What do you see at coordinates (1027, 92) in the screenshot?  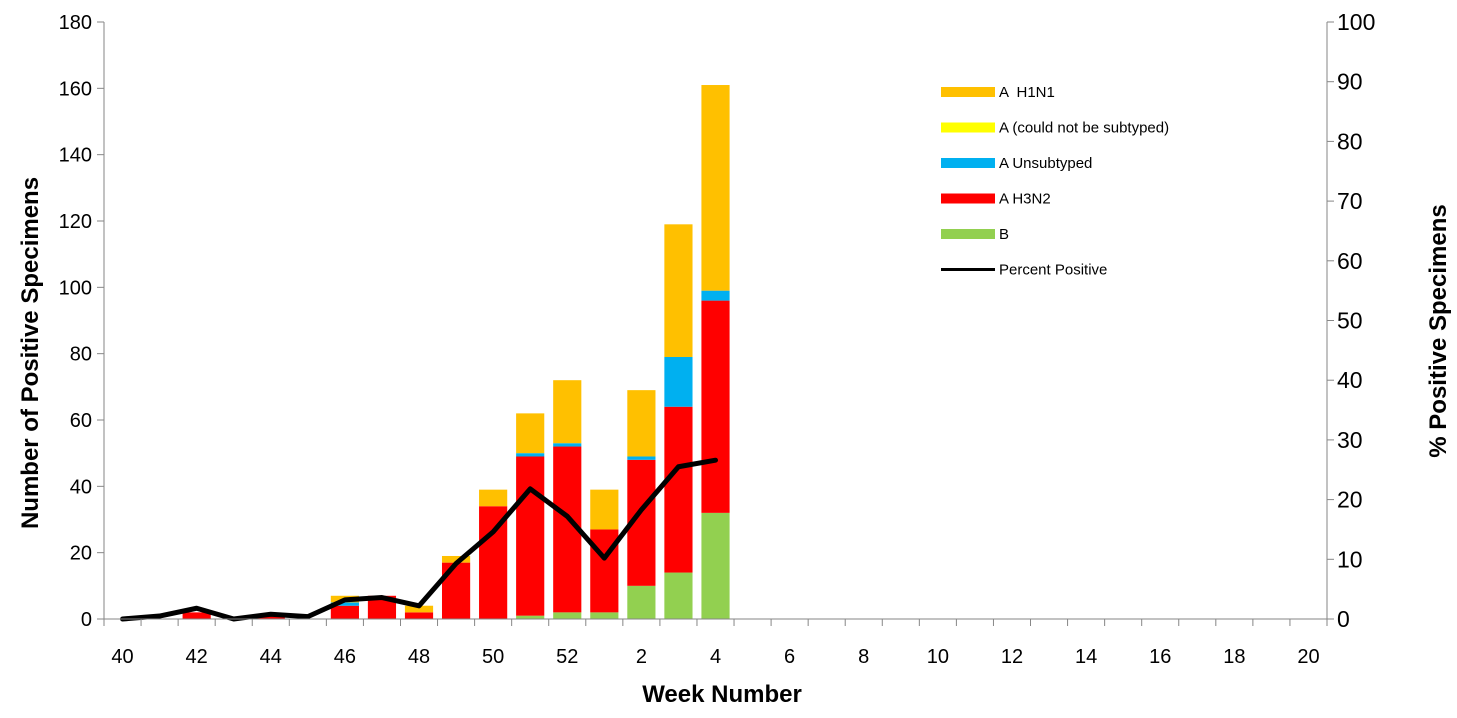 I see `legend-label-a-h1n1: A H1N1` at bounding box center [1027, 92].